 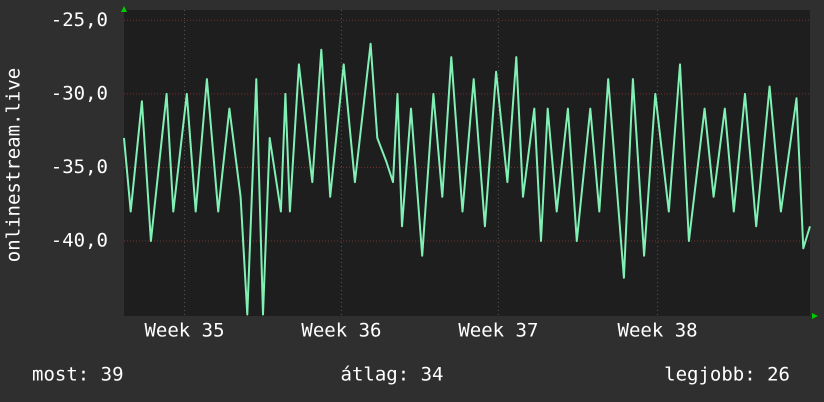 What do you see at coordinates (79, 167) in the screenshot?
I see `y-tick-label: -35,0` at bounding box center [79, 167].